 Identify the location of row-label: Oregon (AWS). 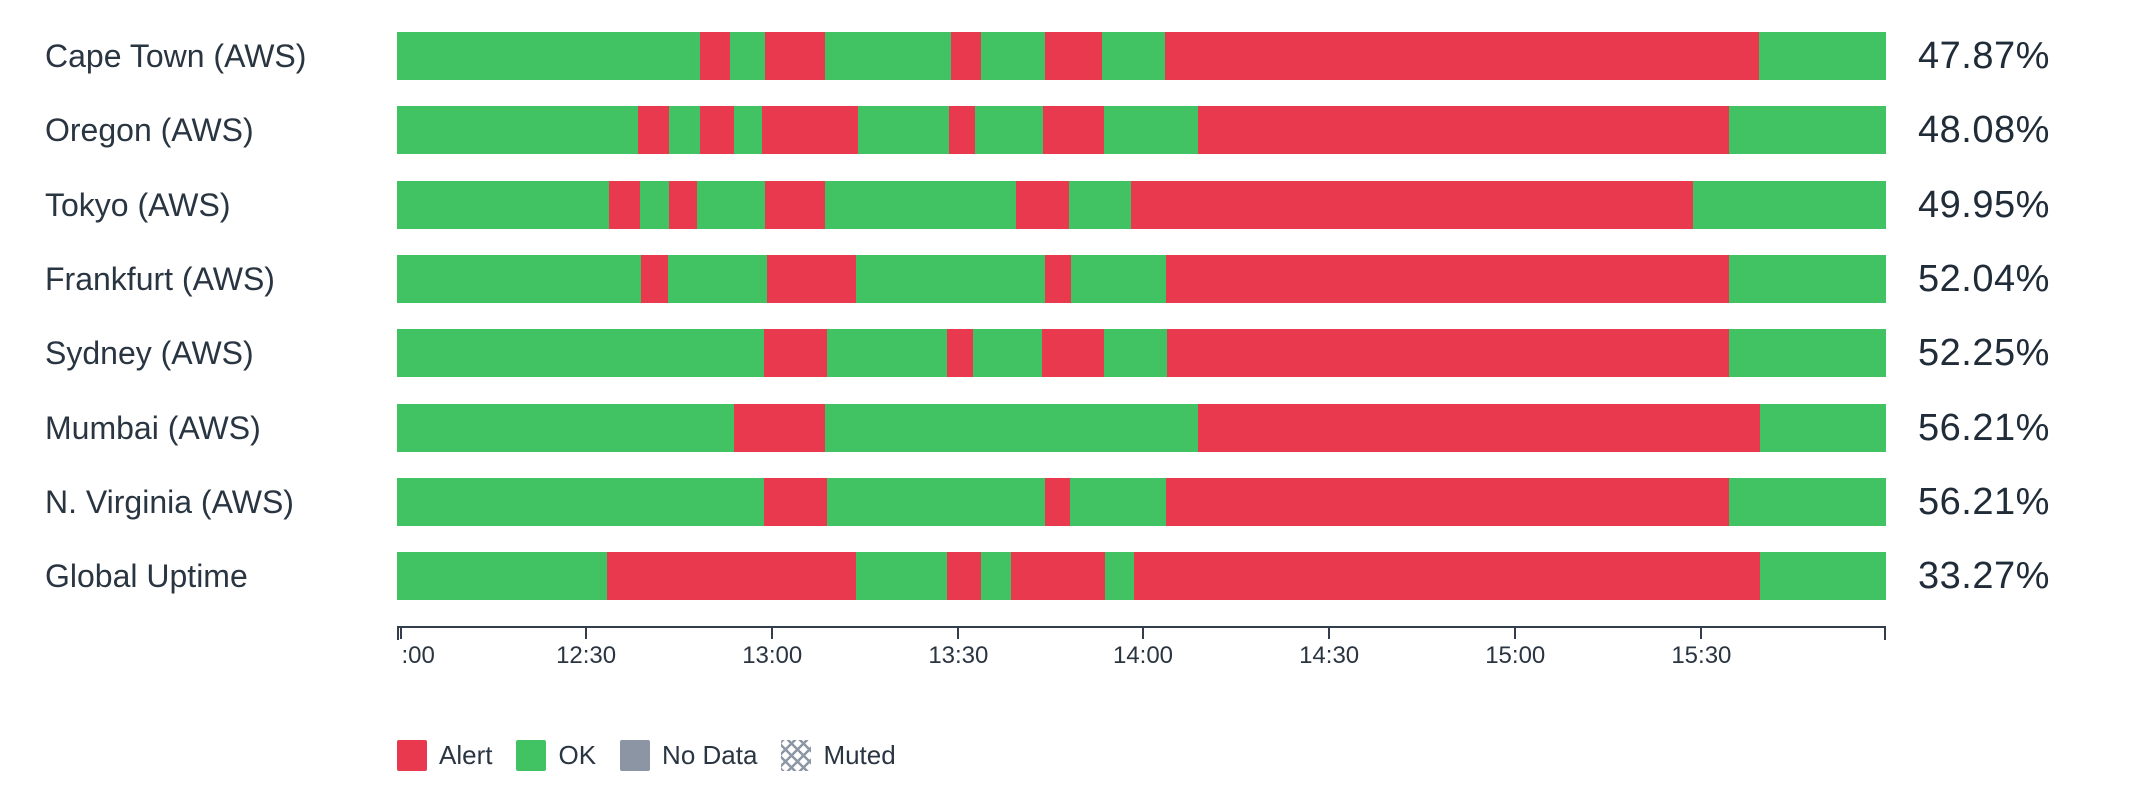
(149, 130).